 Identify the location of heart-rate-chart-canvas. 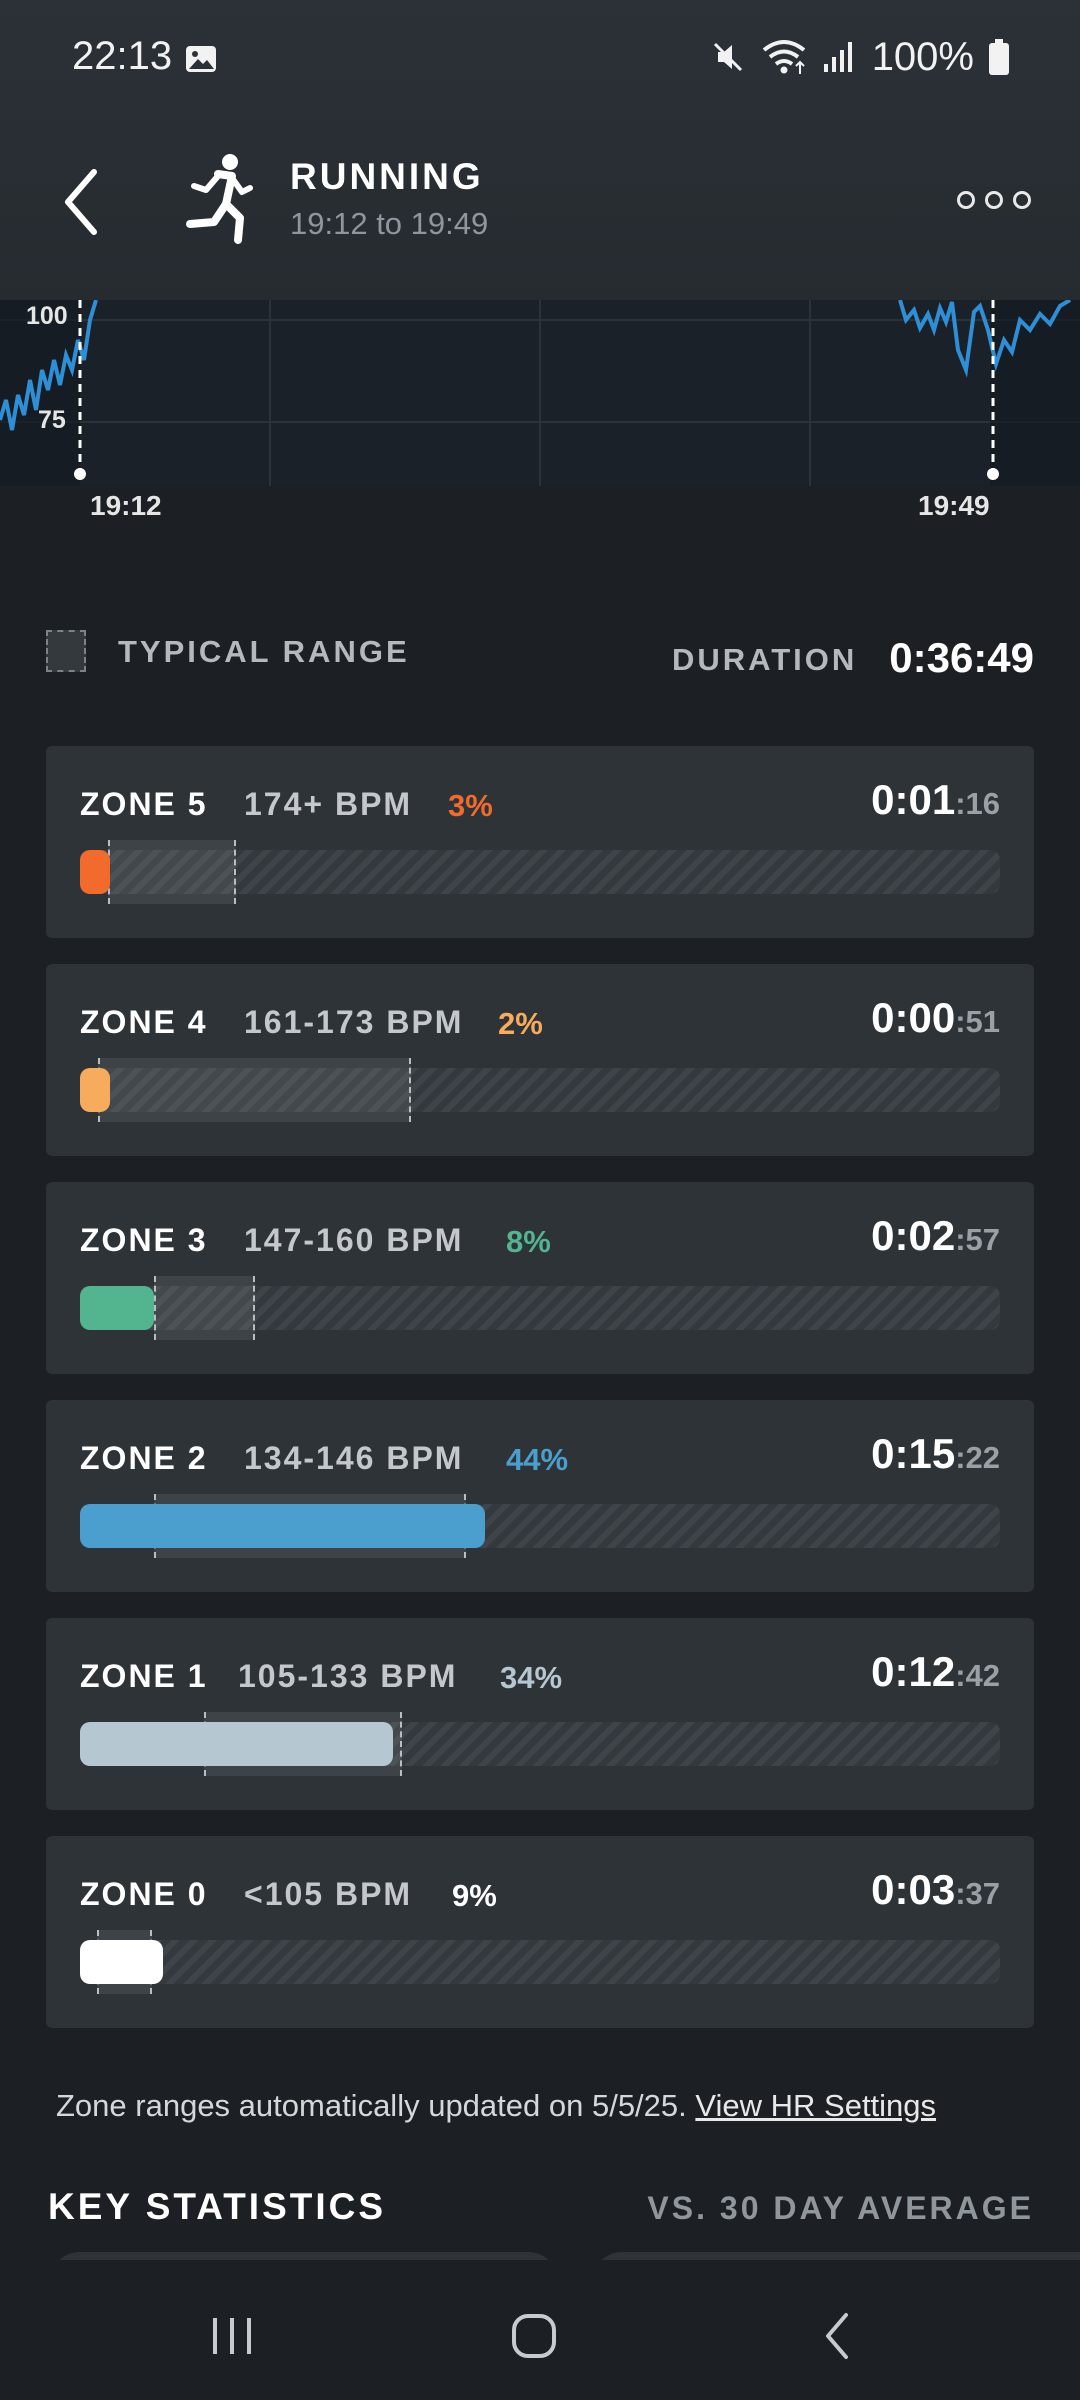
(540, 392).